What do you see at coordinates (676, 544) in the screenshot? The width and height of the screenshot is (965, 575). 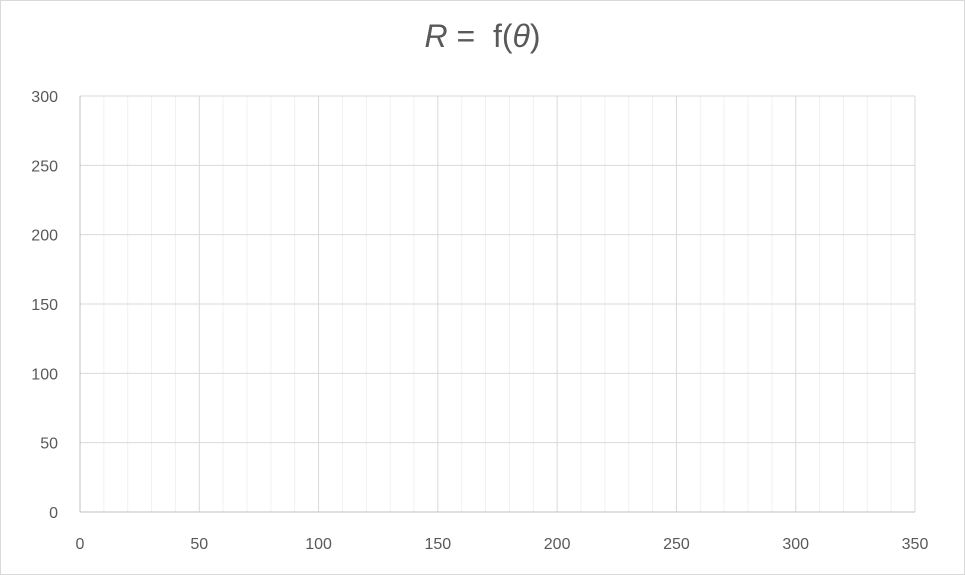 I see `x-tick-label: 250` at bounding box center [676, 544].